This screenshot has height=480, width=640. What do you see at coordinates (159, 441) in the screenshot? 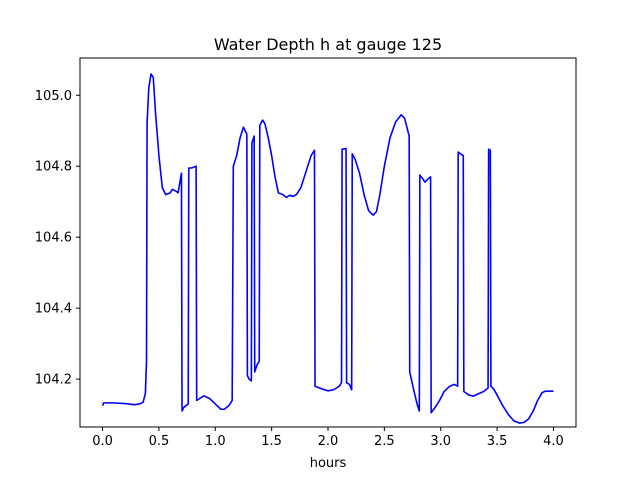
I see `x-tick-label: 0.5` at bounding box center [159, 441].